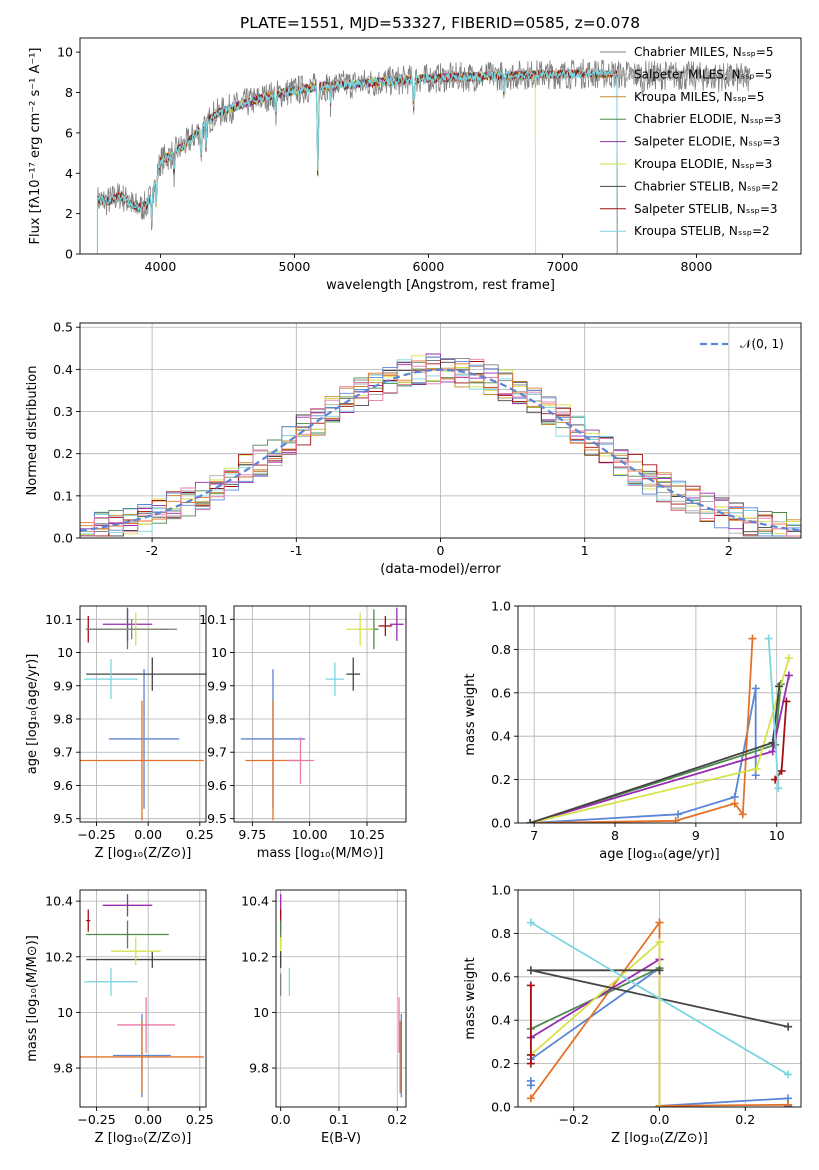 The height and width of the screenshot is (1170, 819). Describe the element at coordinates (69, 173) in the screenshot. I see `y-tick-label: 4` at that location.